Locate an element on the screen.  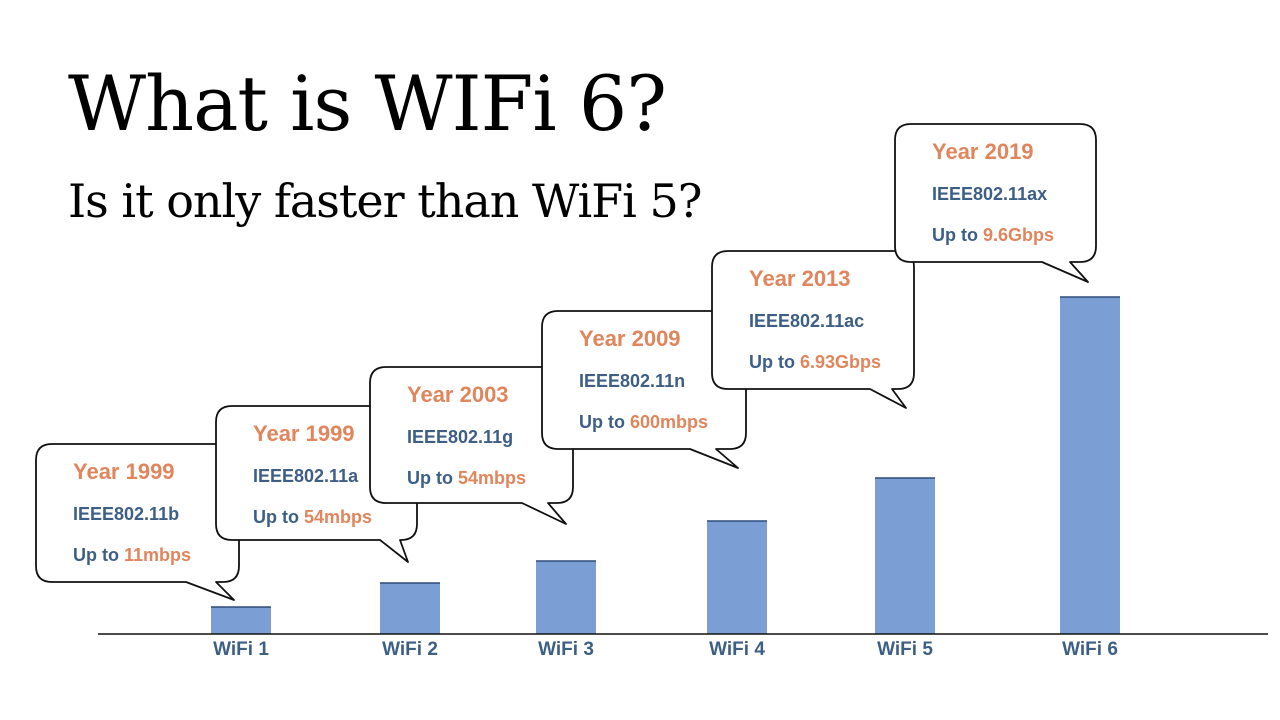
x-tick-label: WiFi 4 is located at coordinates (737, 649).